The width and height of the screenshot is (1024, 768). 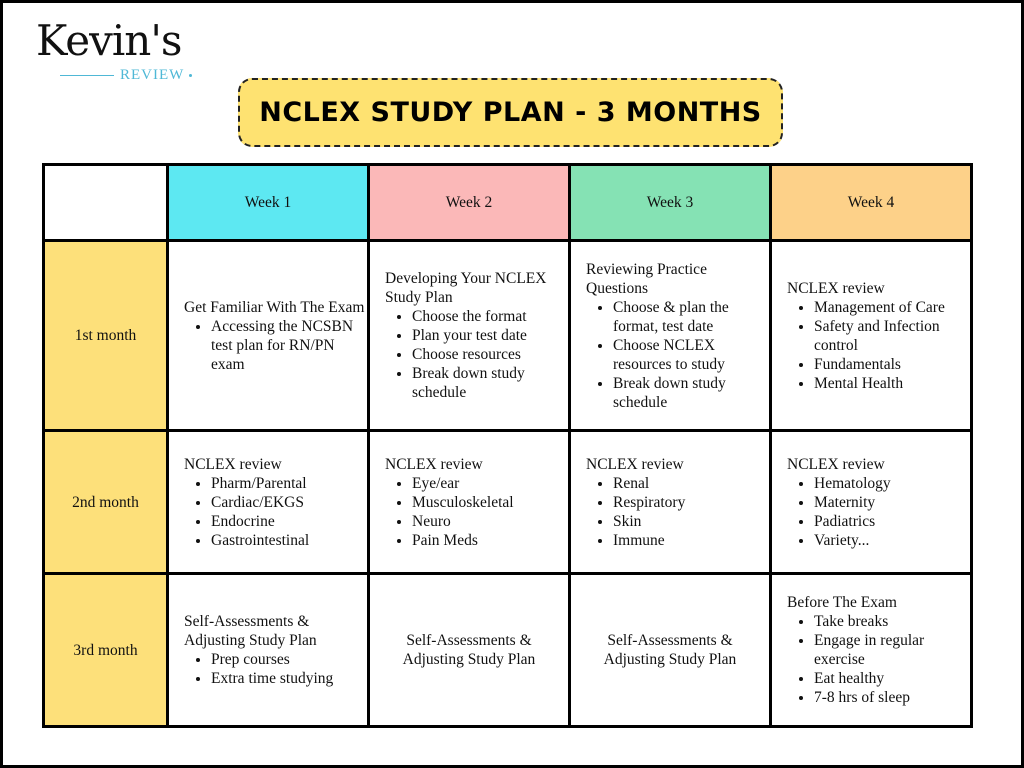 I want to click on logo-sub-row: REVIEW, so click(x=126, y=75).